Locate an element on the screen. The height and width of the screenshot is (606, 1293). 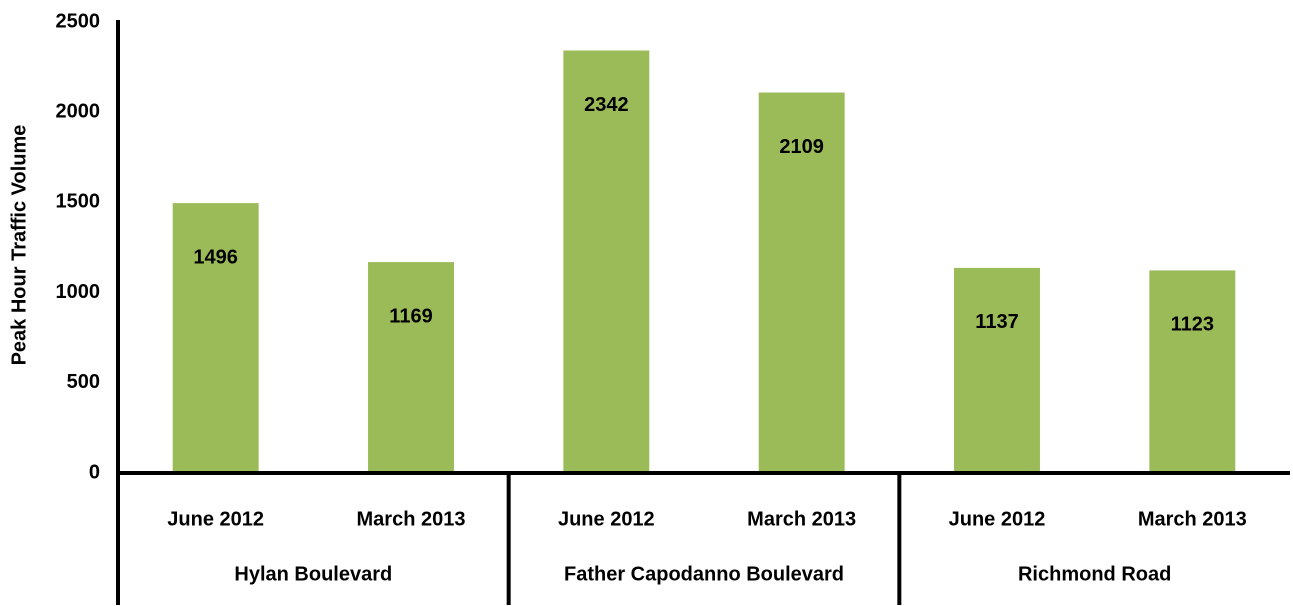
data-label: 1496 is located at coordinates (215, 257).